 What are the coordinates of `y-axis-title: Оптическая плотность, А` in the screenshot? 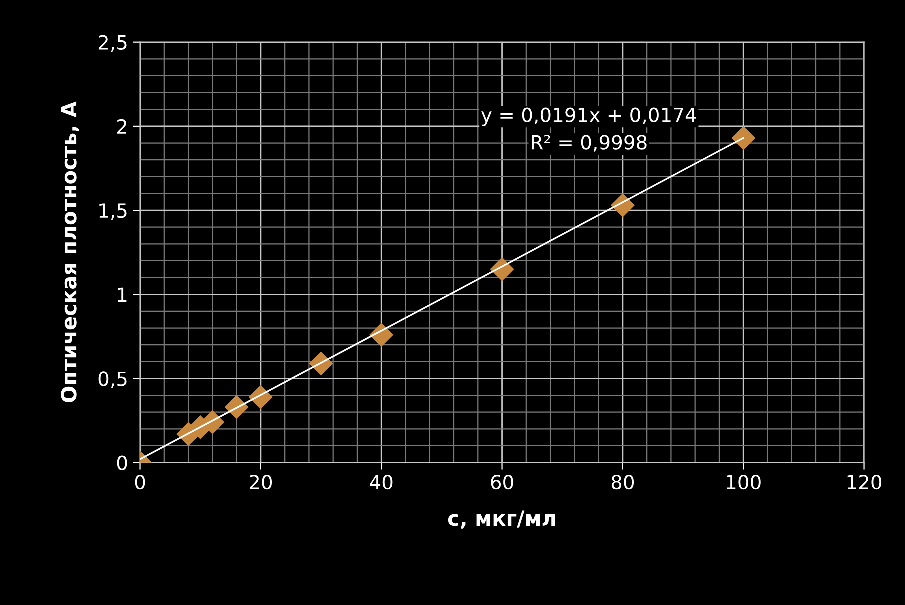 It's located at (70, 252).